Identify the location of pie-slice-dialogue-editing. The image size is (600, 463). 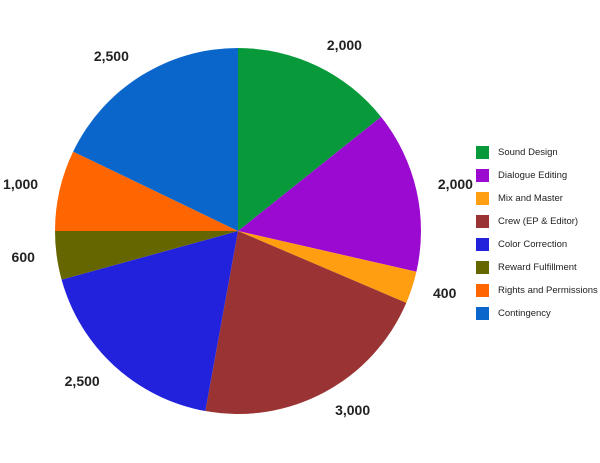
(329, 194).